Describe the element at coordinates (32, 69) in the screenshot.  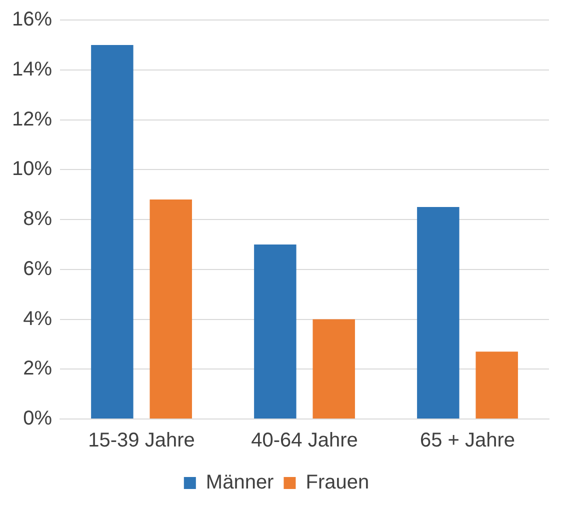
I see `y-tick-label: 14%` at that location.